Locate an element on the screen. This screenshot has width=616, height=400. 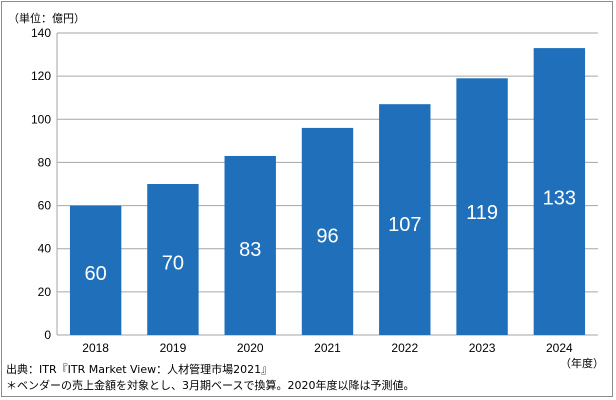
bar-2024 is located at coordinates (559, 191).